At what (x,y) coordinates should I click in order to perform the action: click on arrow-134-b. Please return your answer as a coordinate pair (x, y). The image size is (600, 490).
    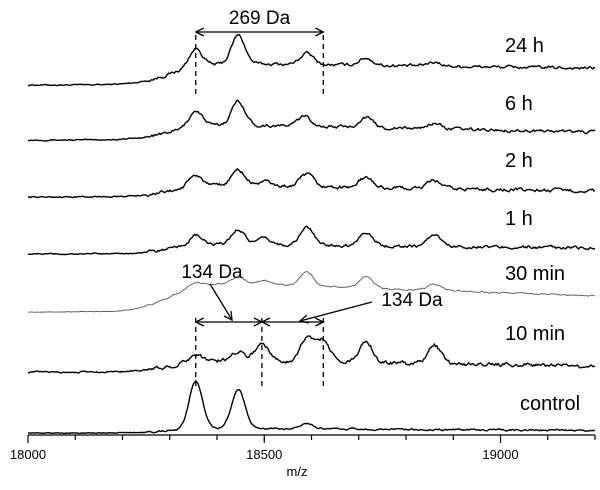
    Looking at the image, I should click on (292, 322).